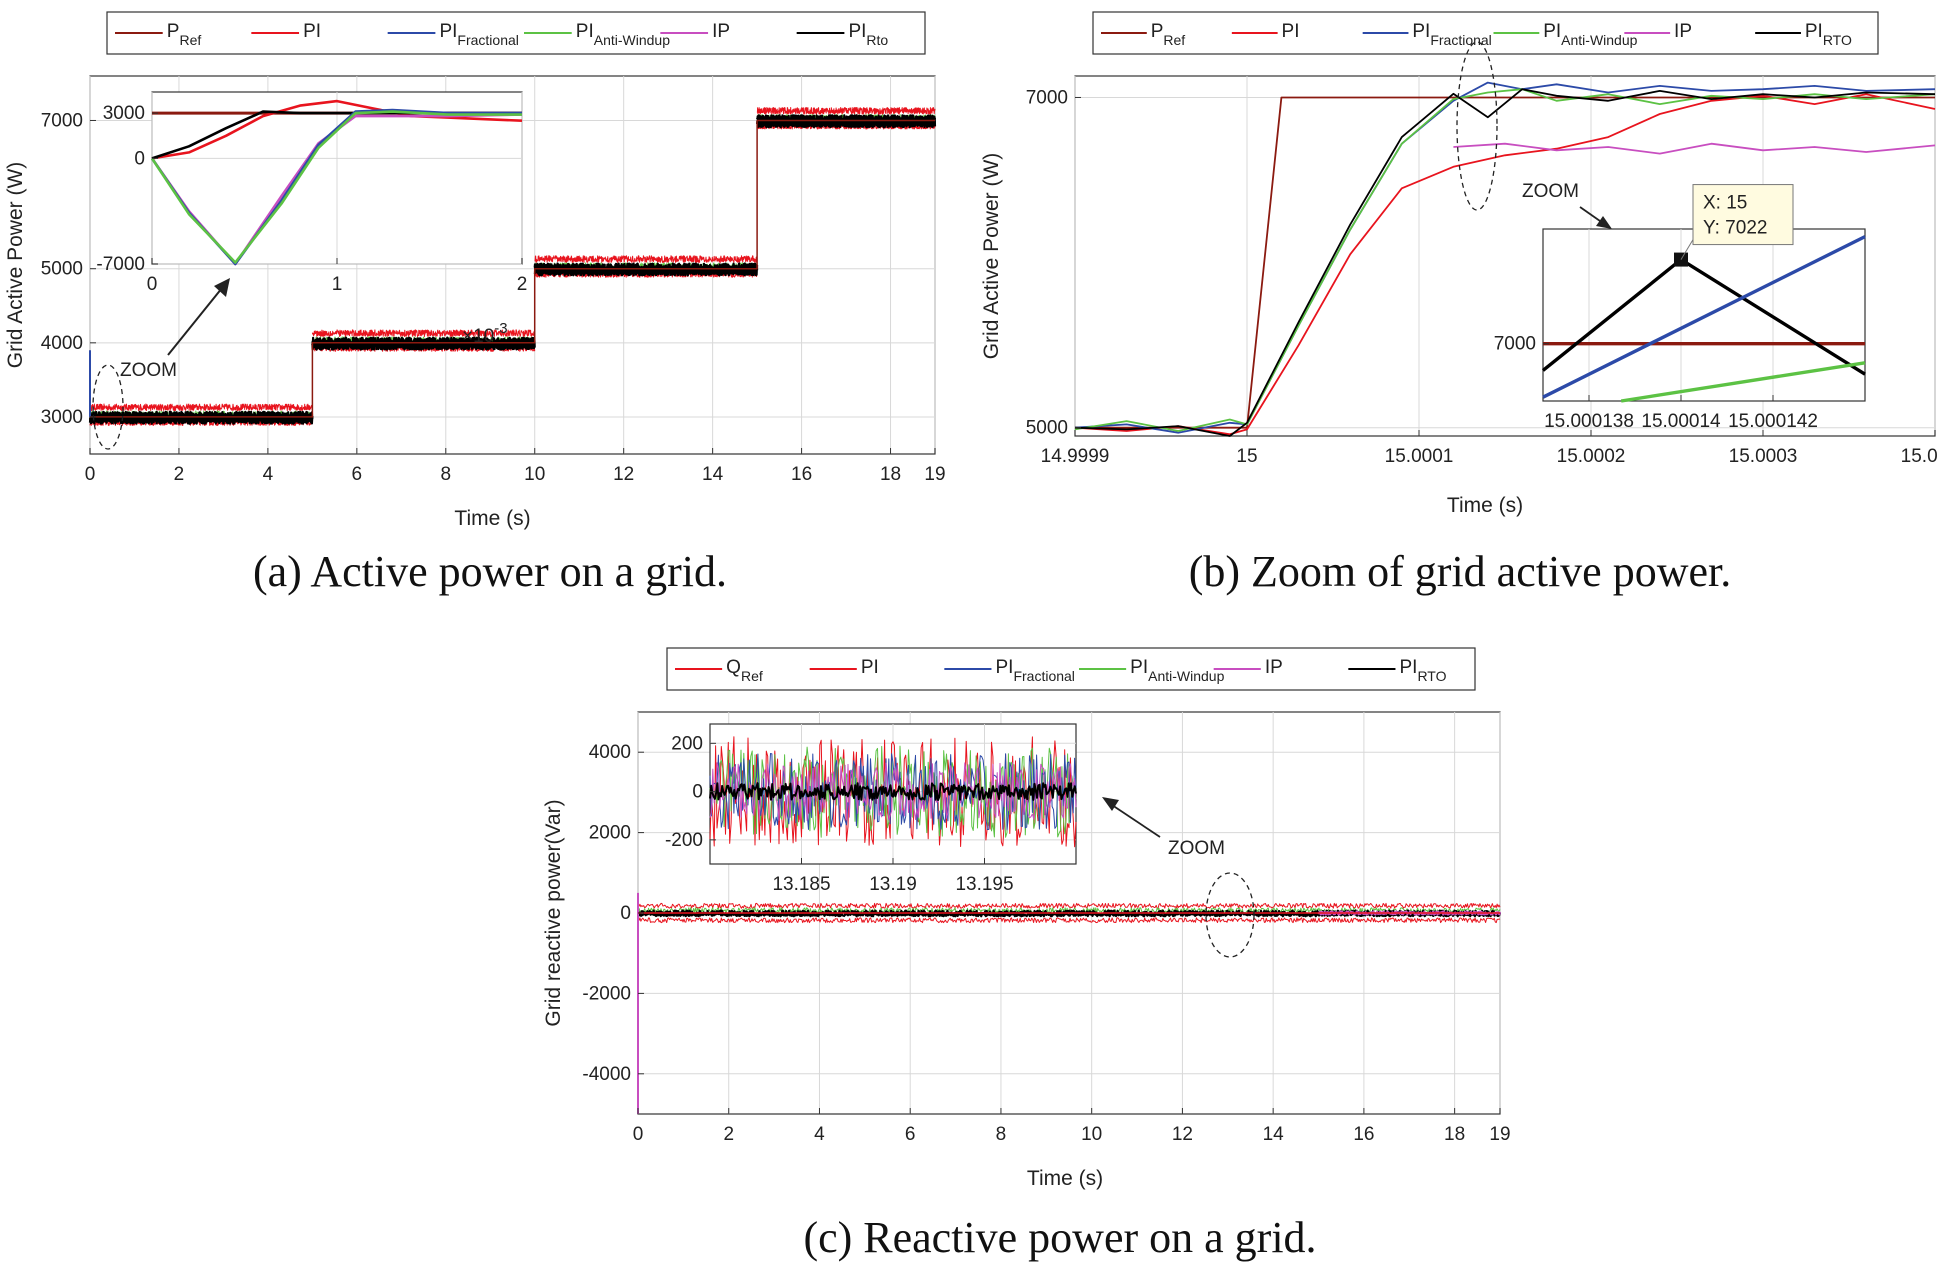 The height and width of the screenshot is (1268, 1938). Describe the element at coordinates (1735, 228) in the screenshot. I see `chart-b-datatip-y: Y: 7022` at that location.